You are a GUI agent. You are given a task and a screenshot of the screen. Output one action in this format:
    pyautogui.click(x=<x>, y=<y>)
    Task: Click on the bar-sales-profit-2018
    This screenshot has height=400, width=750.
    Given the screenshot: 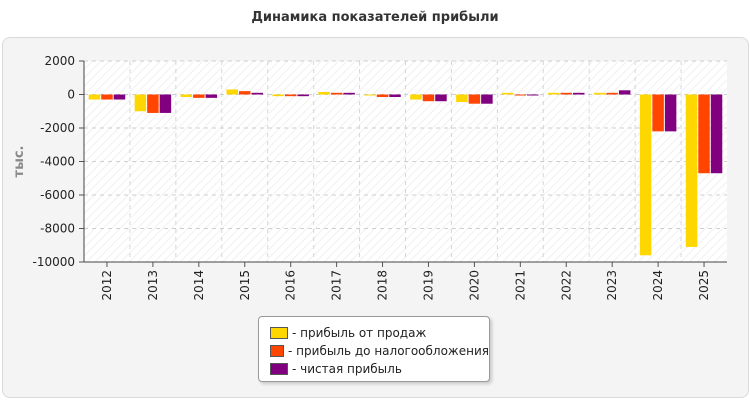 What is the action you would take?
    pyautogui.click(x=370, y=95)
    